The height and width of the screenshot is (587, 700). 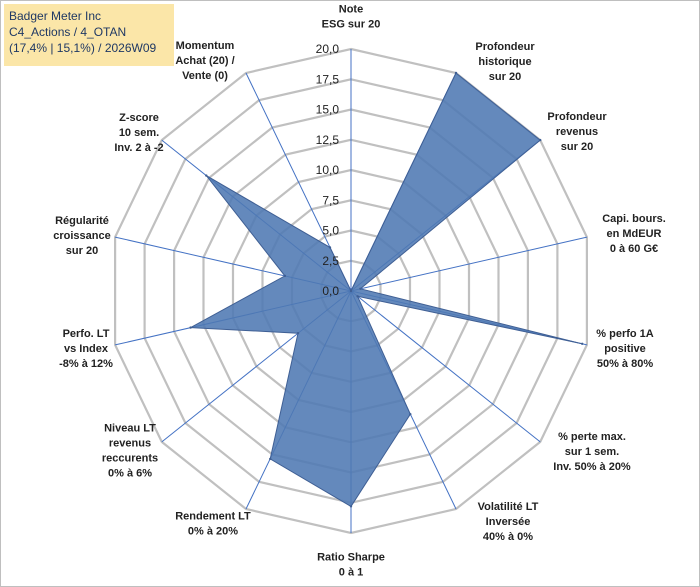 I want to click on tick-label-3: 7,5, so click(x=330, y=200).